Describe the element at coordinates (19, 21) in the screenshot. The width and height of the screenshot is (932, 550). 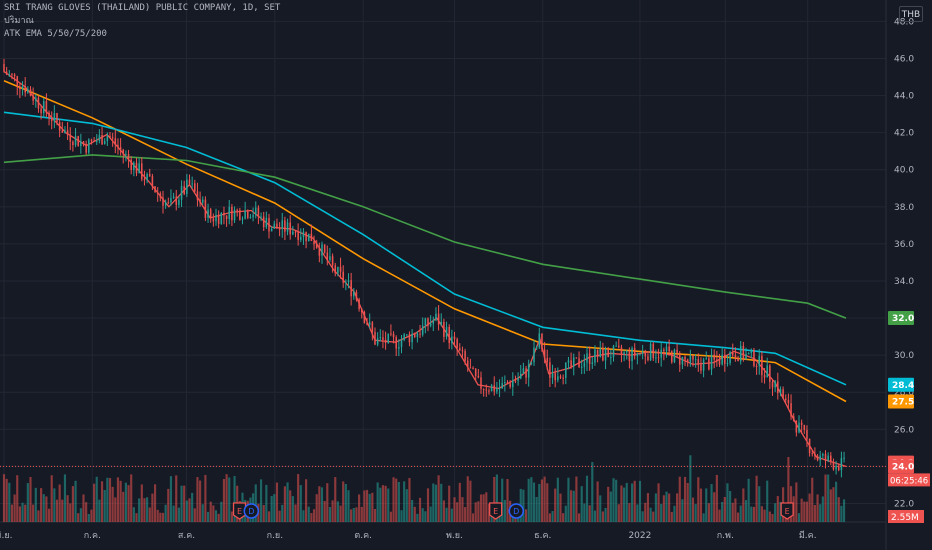
I see `legend-volume: ปริมาณ` at that location.